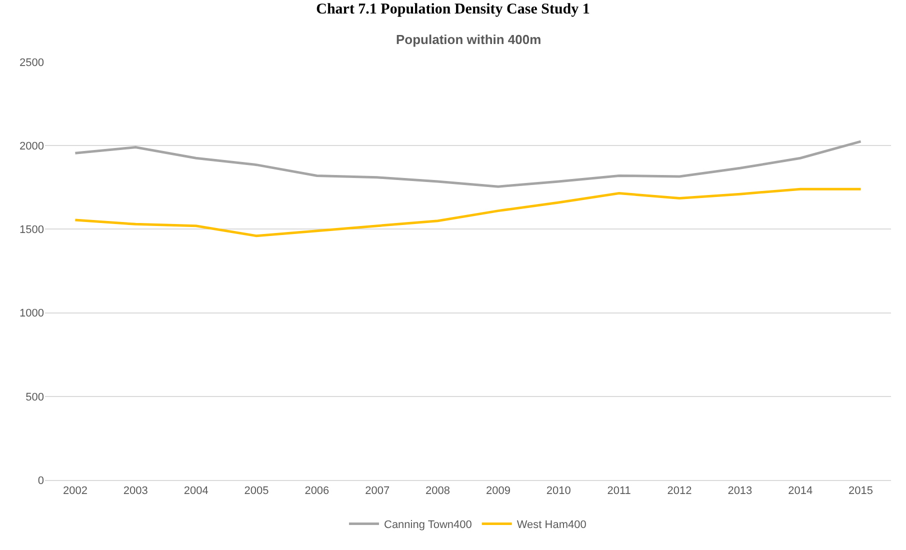 The height and width of the screenshot is (550, 906). Describe the element at coordinates (453, 9) in the screenshot. I see `chart-title: Chart 7.1 Population Density Case Study 1` at that location.